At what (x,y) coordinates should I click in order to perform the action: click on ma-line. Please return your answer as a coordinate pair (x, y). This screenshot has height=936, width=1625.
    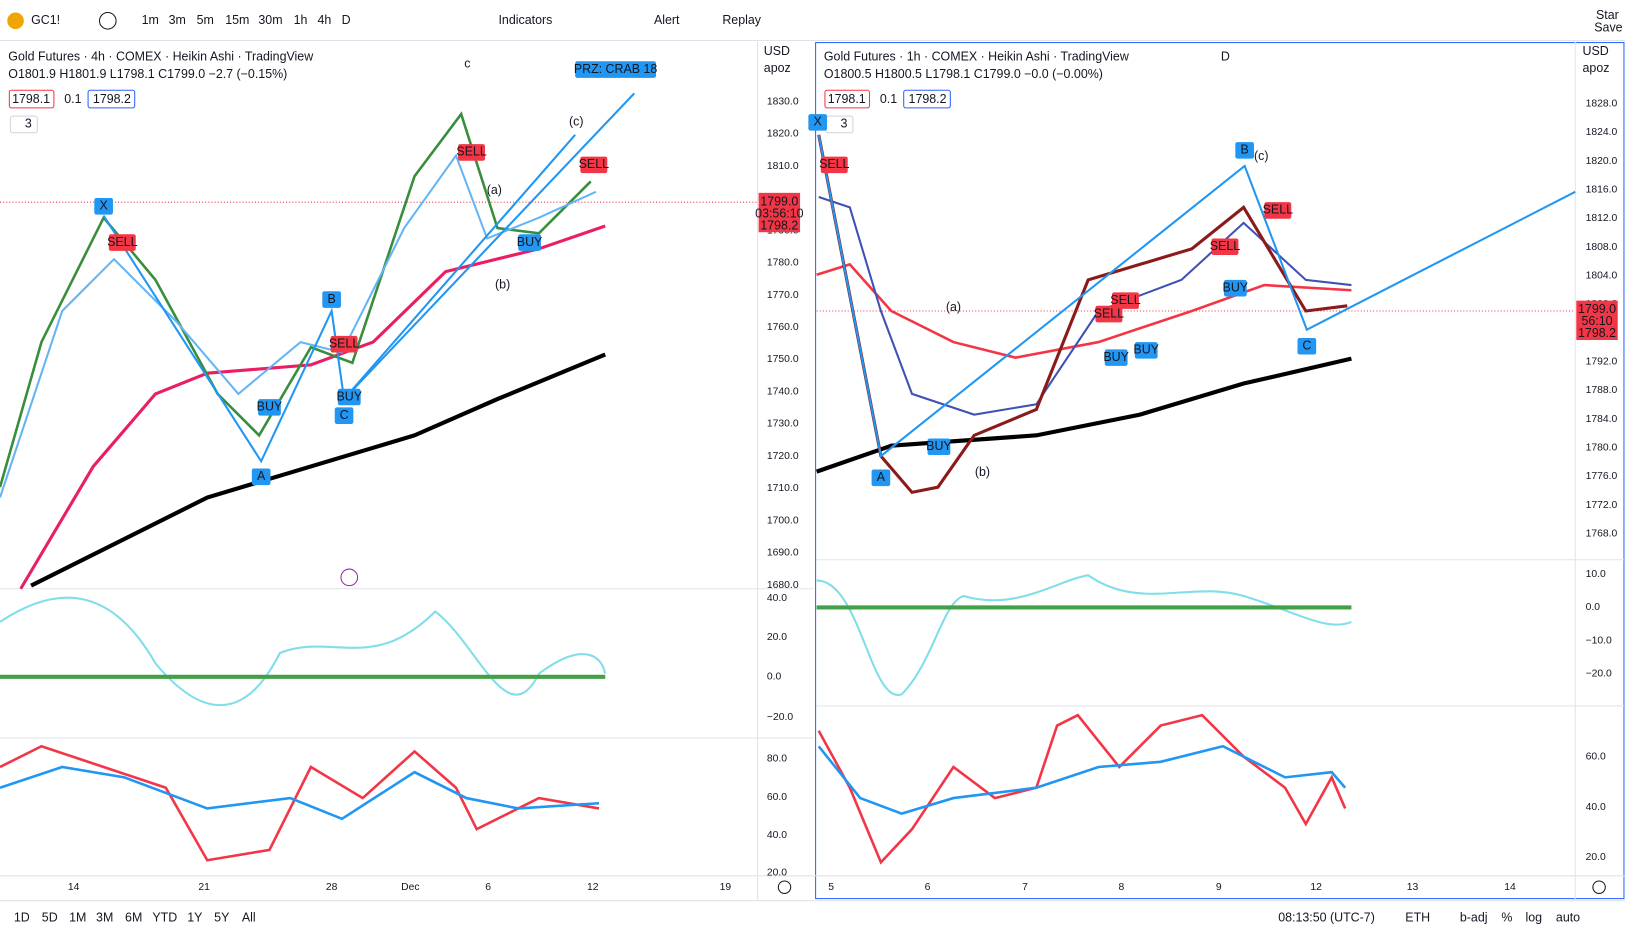
    Looking at the image, I should click on (312, 407).